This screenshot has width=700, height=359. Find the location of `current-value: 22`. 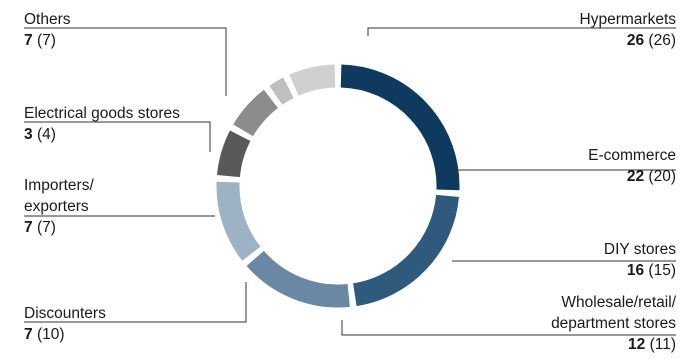

current-value: 22 is located at coordinates (635, 176).